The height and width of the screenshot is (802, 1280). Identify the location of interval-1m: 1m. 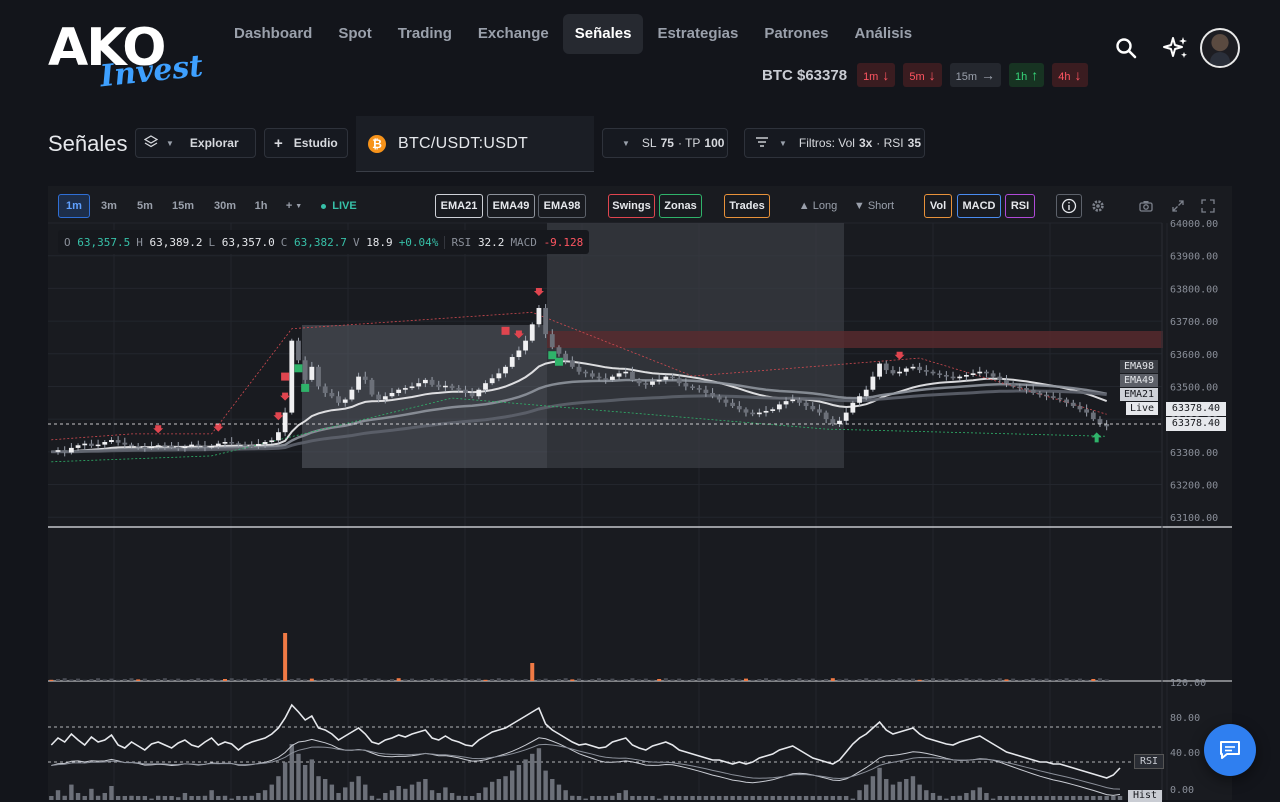
(74, 206).